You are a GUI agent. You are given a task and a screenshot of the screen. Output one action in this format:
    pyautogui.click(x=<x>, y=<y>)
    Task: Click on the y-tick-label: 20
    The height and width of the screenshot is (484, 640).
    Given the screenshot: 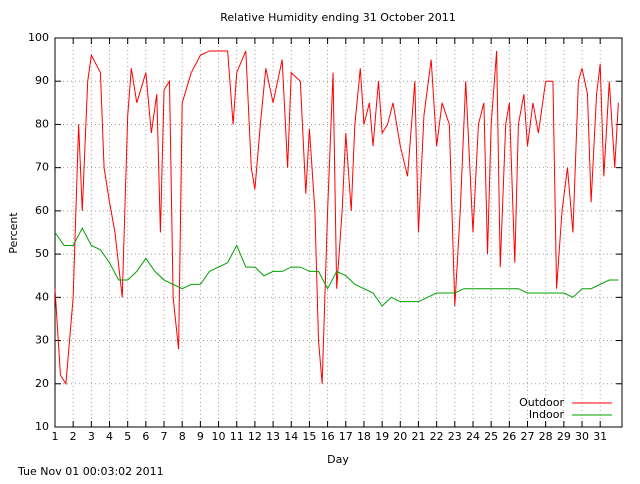 What is the action you would take?
    pyautogui.click(x=42, y=383)
    